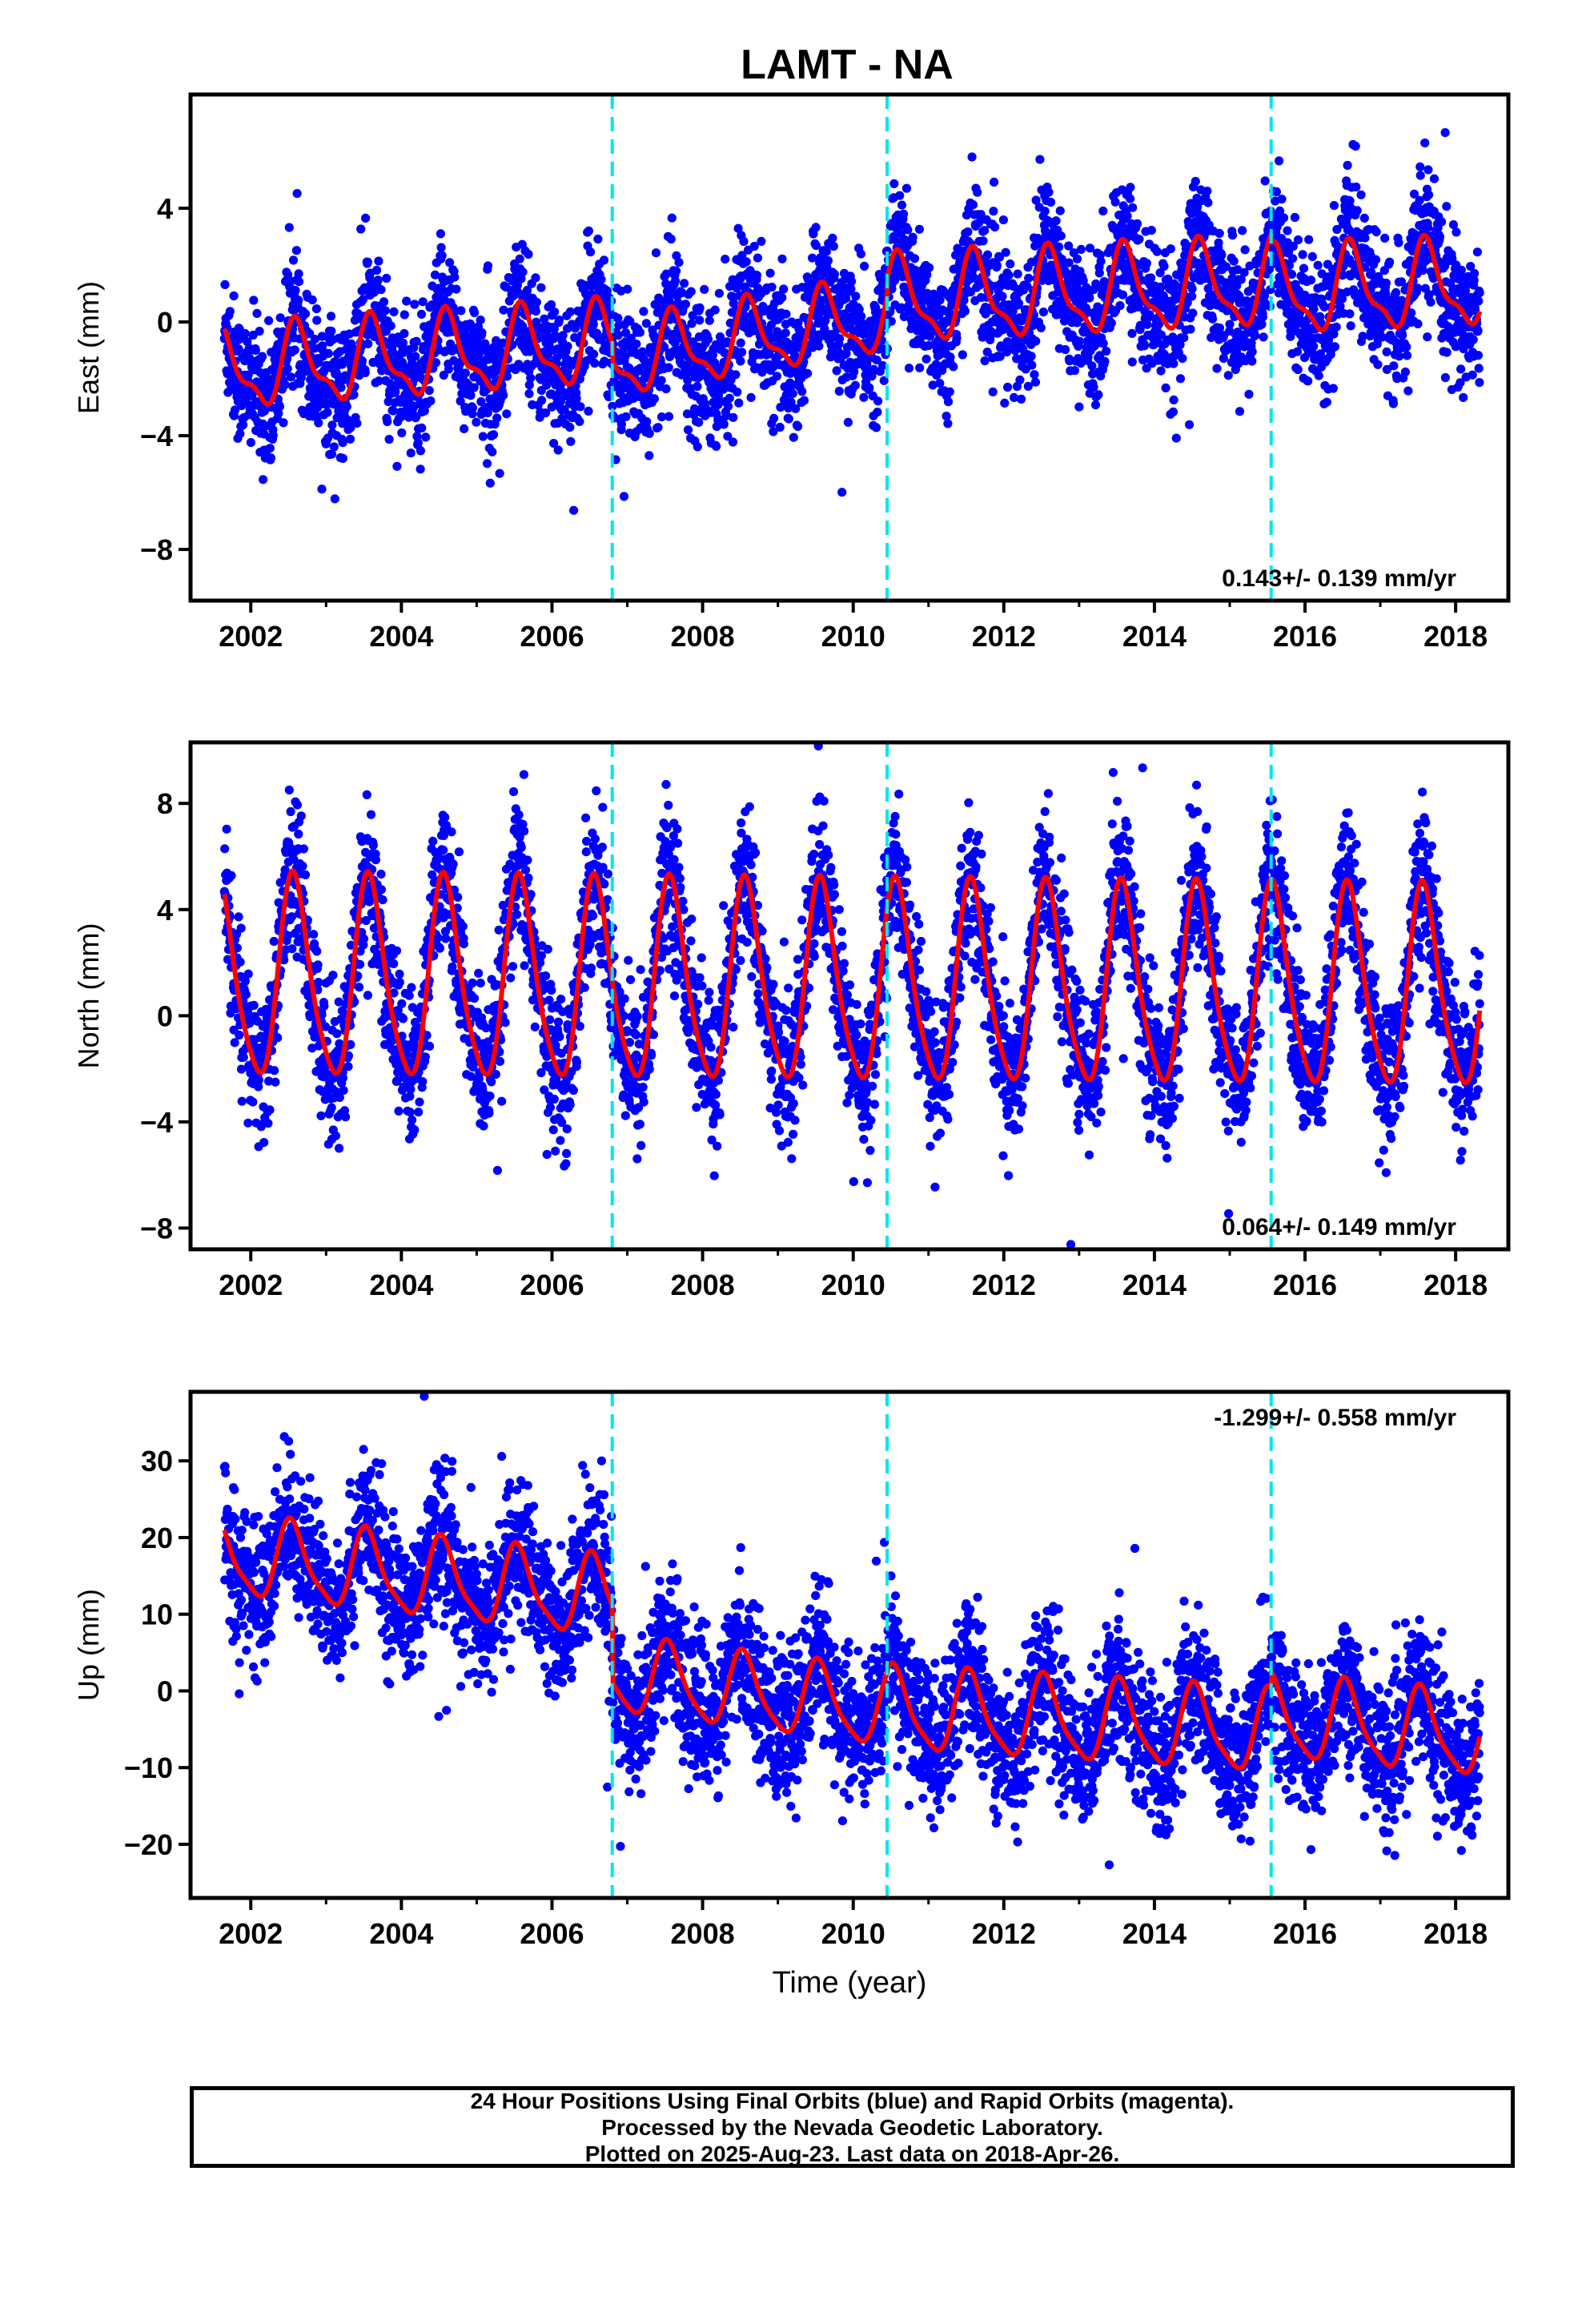 The image size is (1582, 2324). Describe the element at coordinates (89, 347) in the screenshot. I see `y-axis-label: East (mm)` at that location.